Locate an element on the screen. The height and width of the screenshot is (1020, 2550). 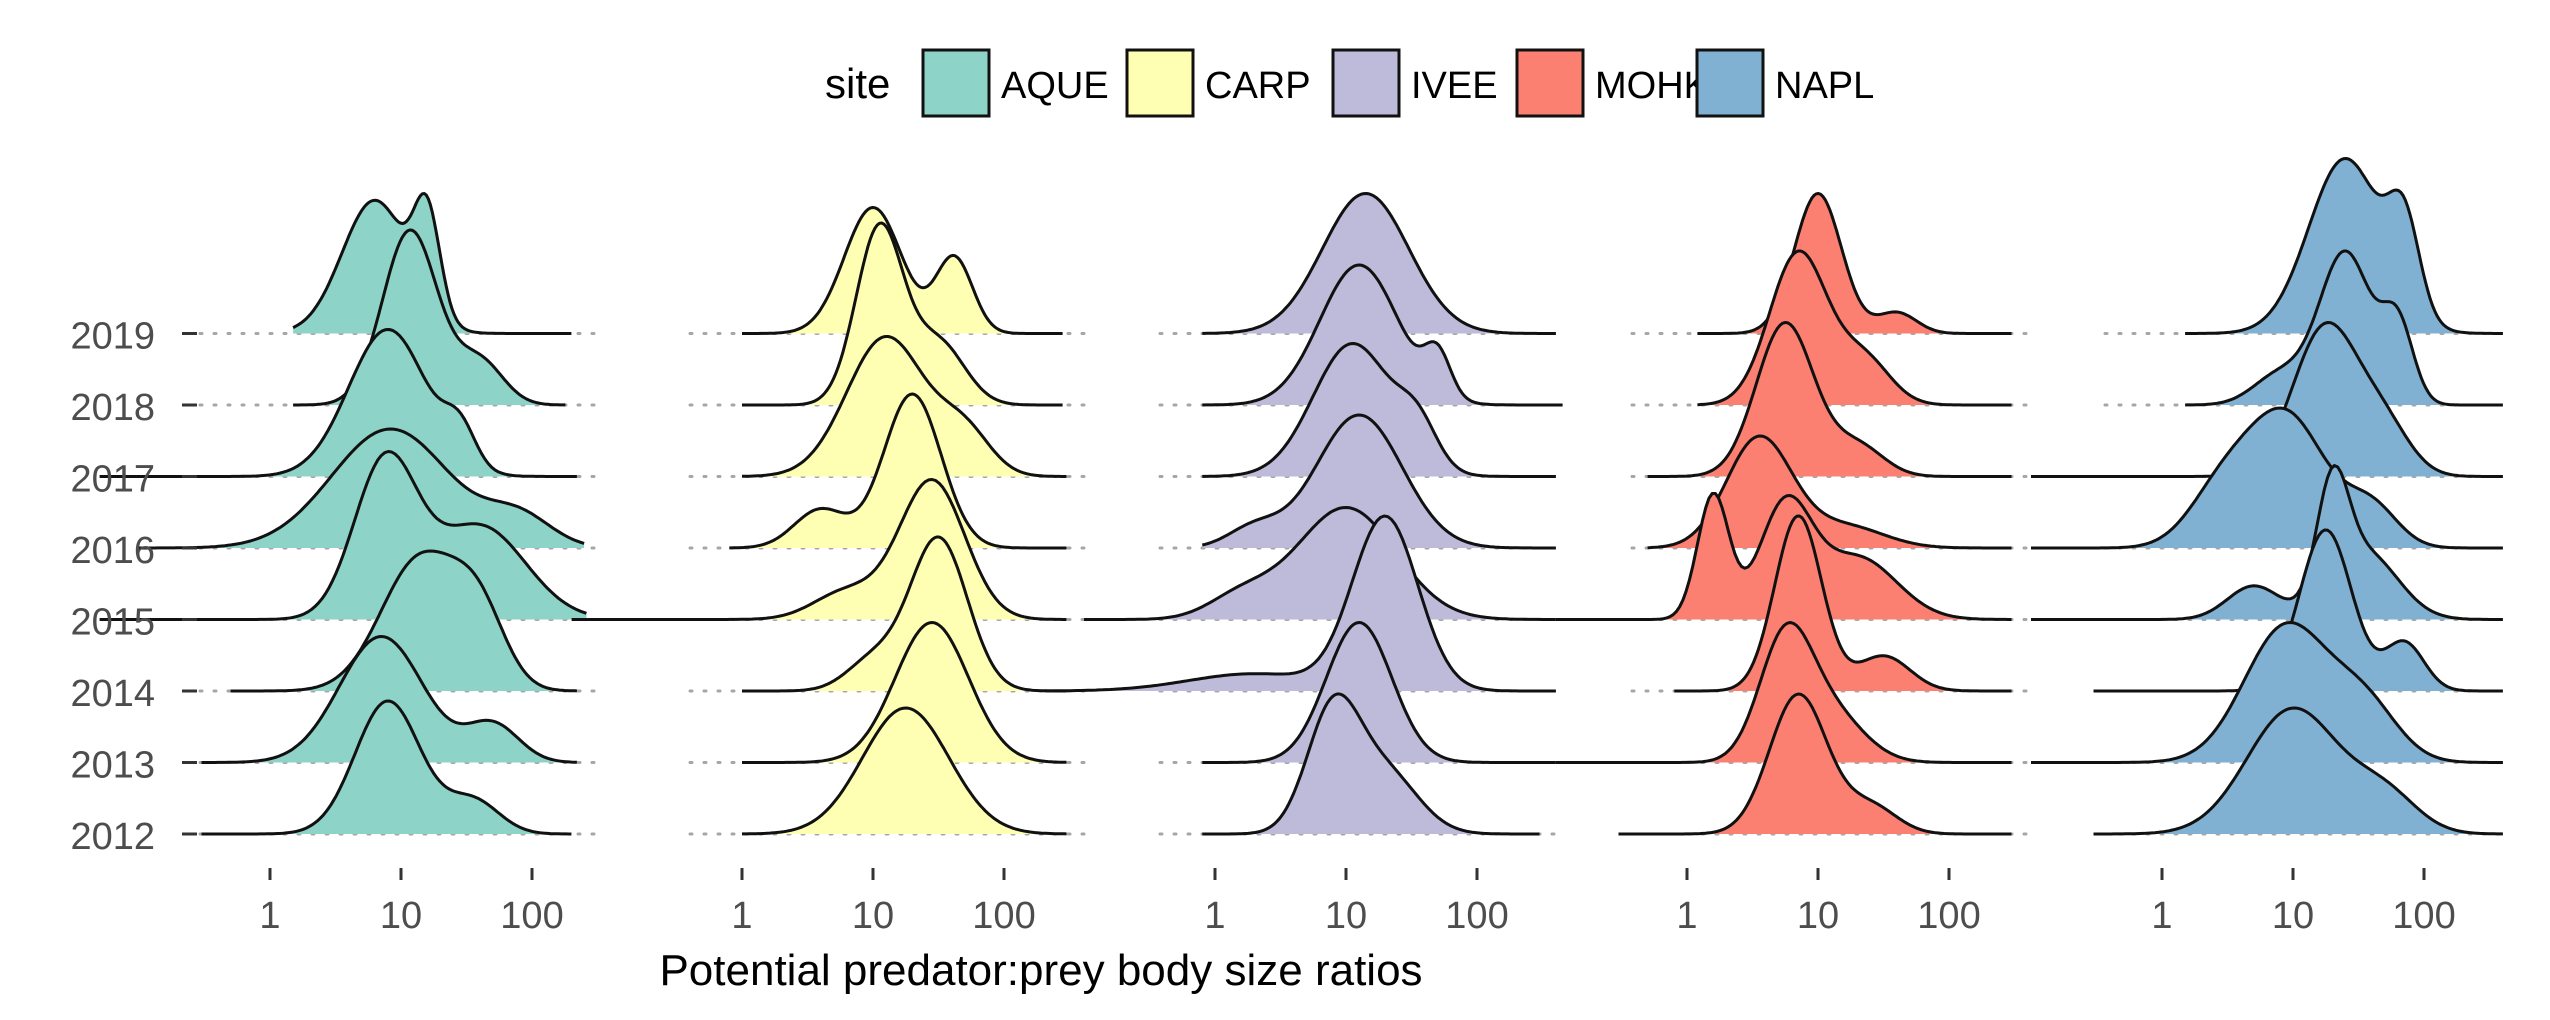
ridge-line-aque-2013 is located at coordinates (389, 699).